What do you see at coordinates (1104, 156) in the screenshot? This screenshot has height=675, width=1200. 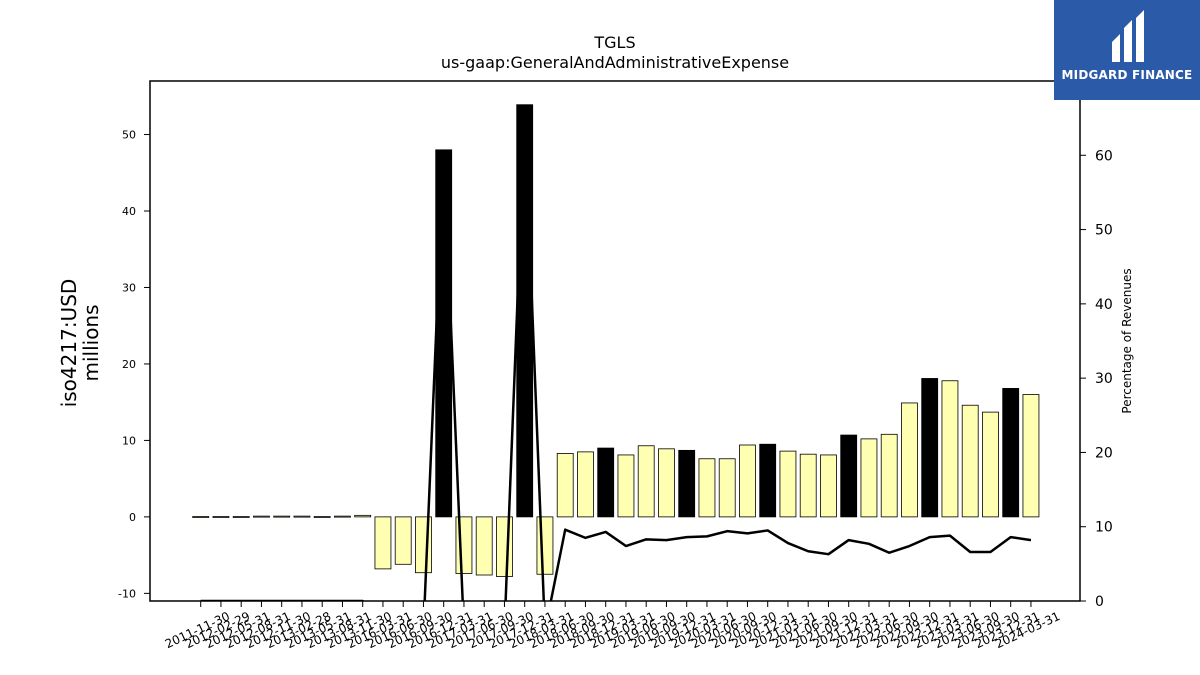 I see `y2-tick-label: 60` at bounding box center [1104, 156].